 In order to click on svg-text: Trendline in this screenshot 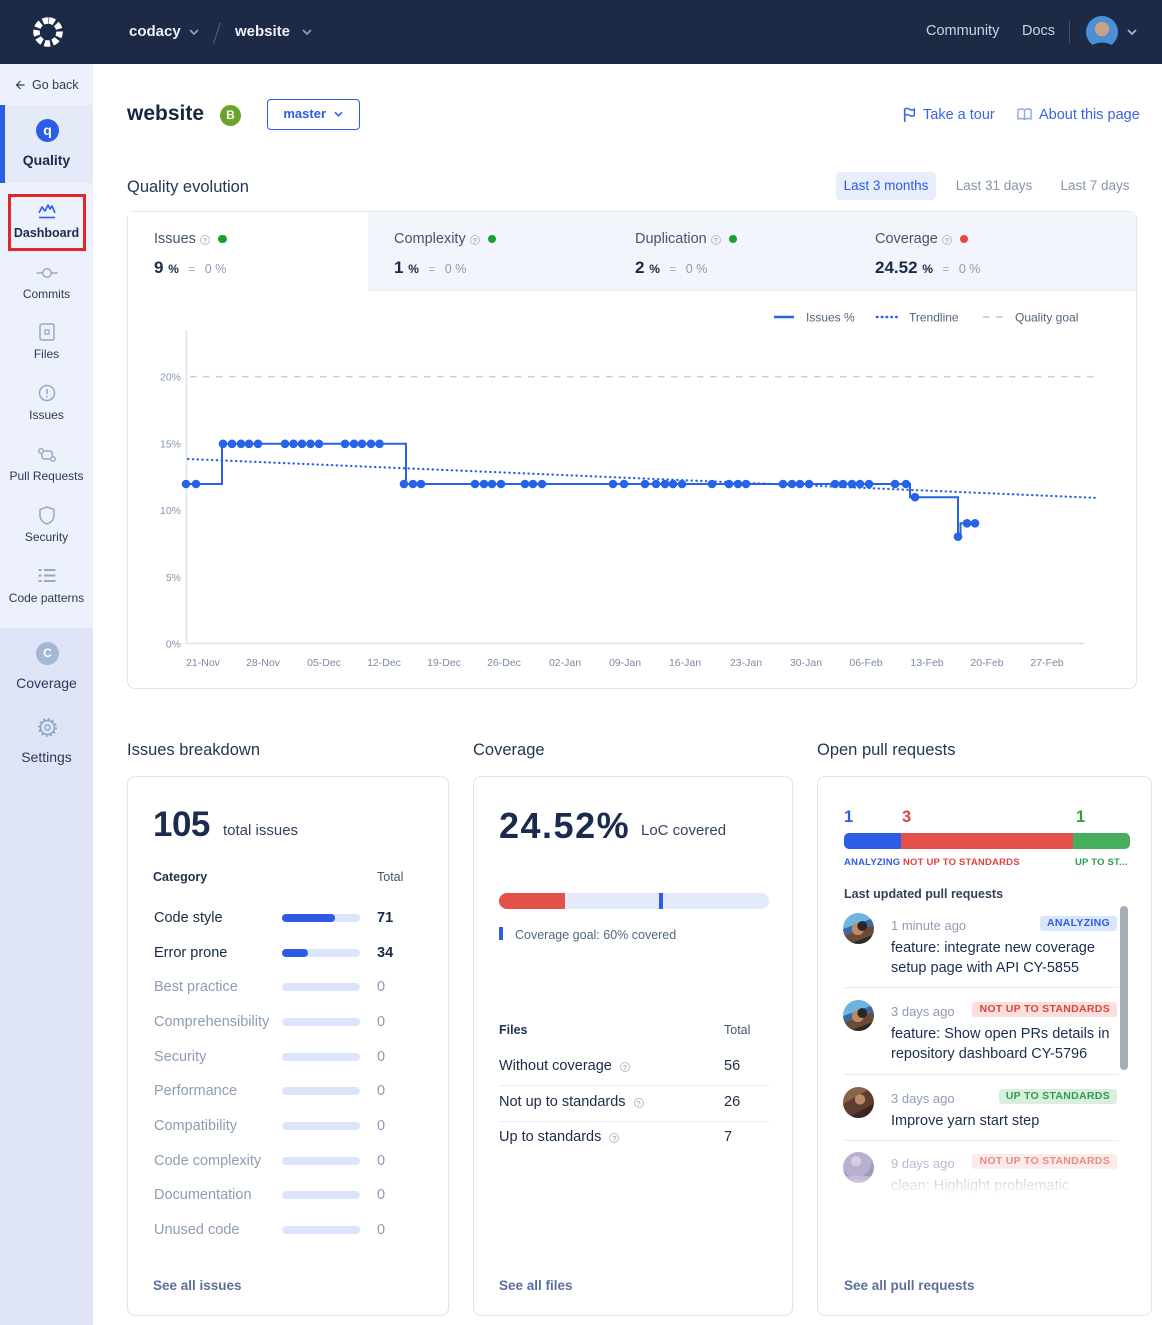, I will do `click(934, 318)`.